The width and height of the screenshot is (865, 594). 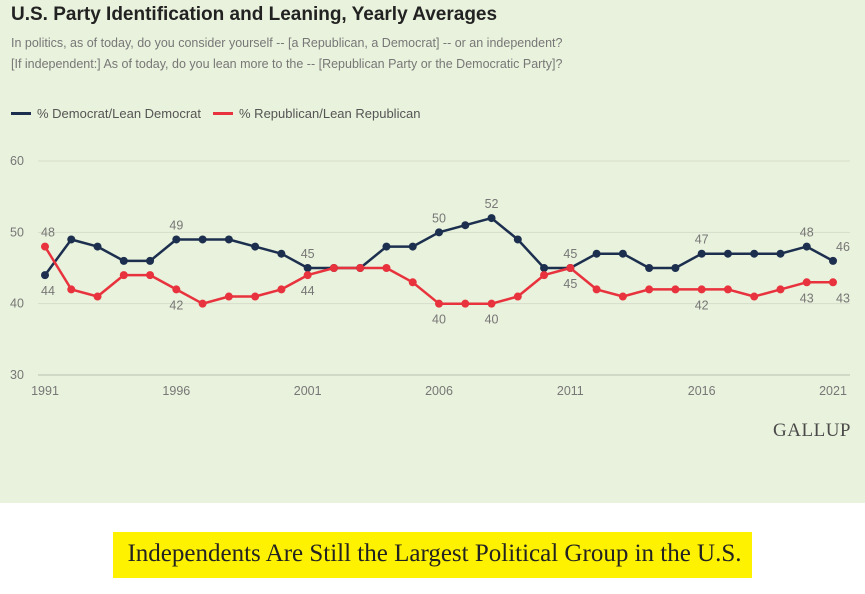 I want to click on data-label: 49, so click(x=176, y=225).